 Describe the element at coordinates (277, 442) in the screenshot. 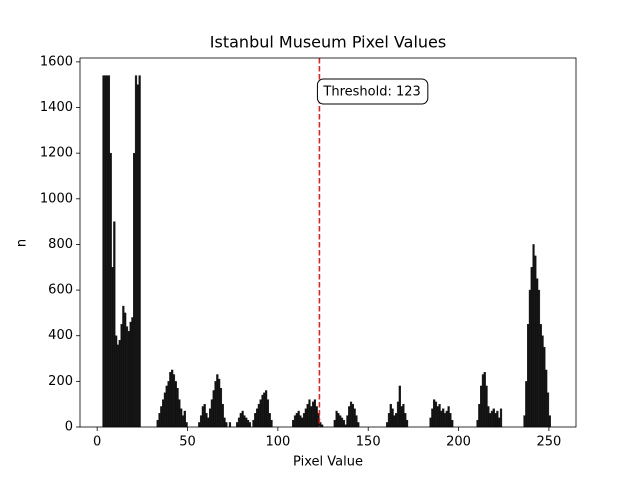

I see `x-tick-label: 100` at that location.